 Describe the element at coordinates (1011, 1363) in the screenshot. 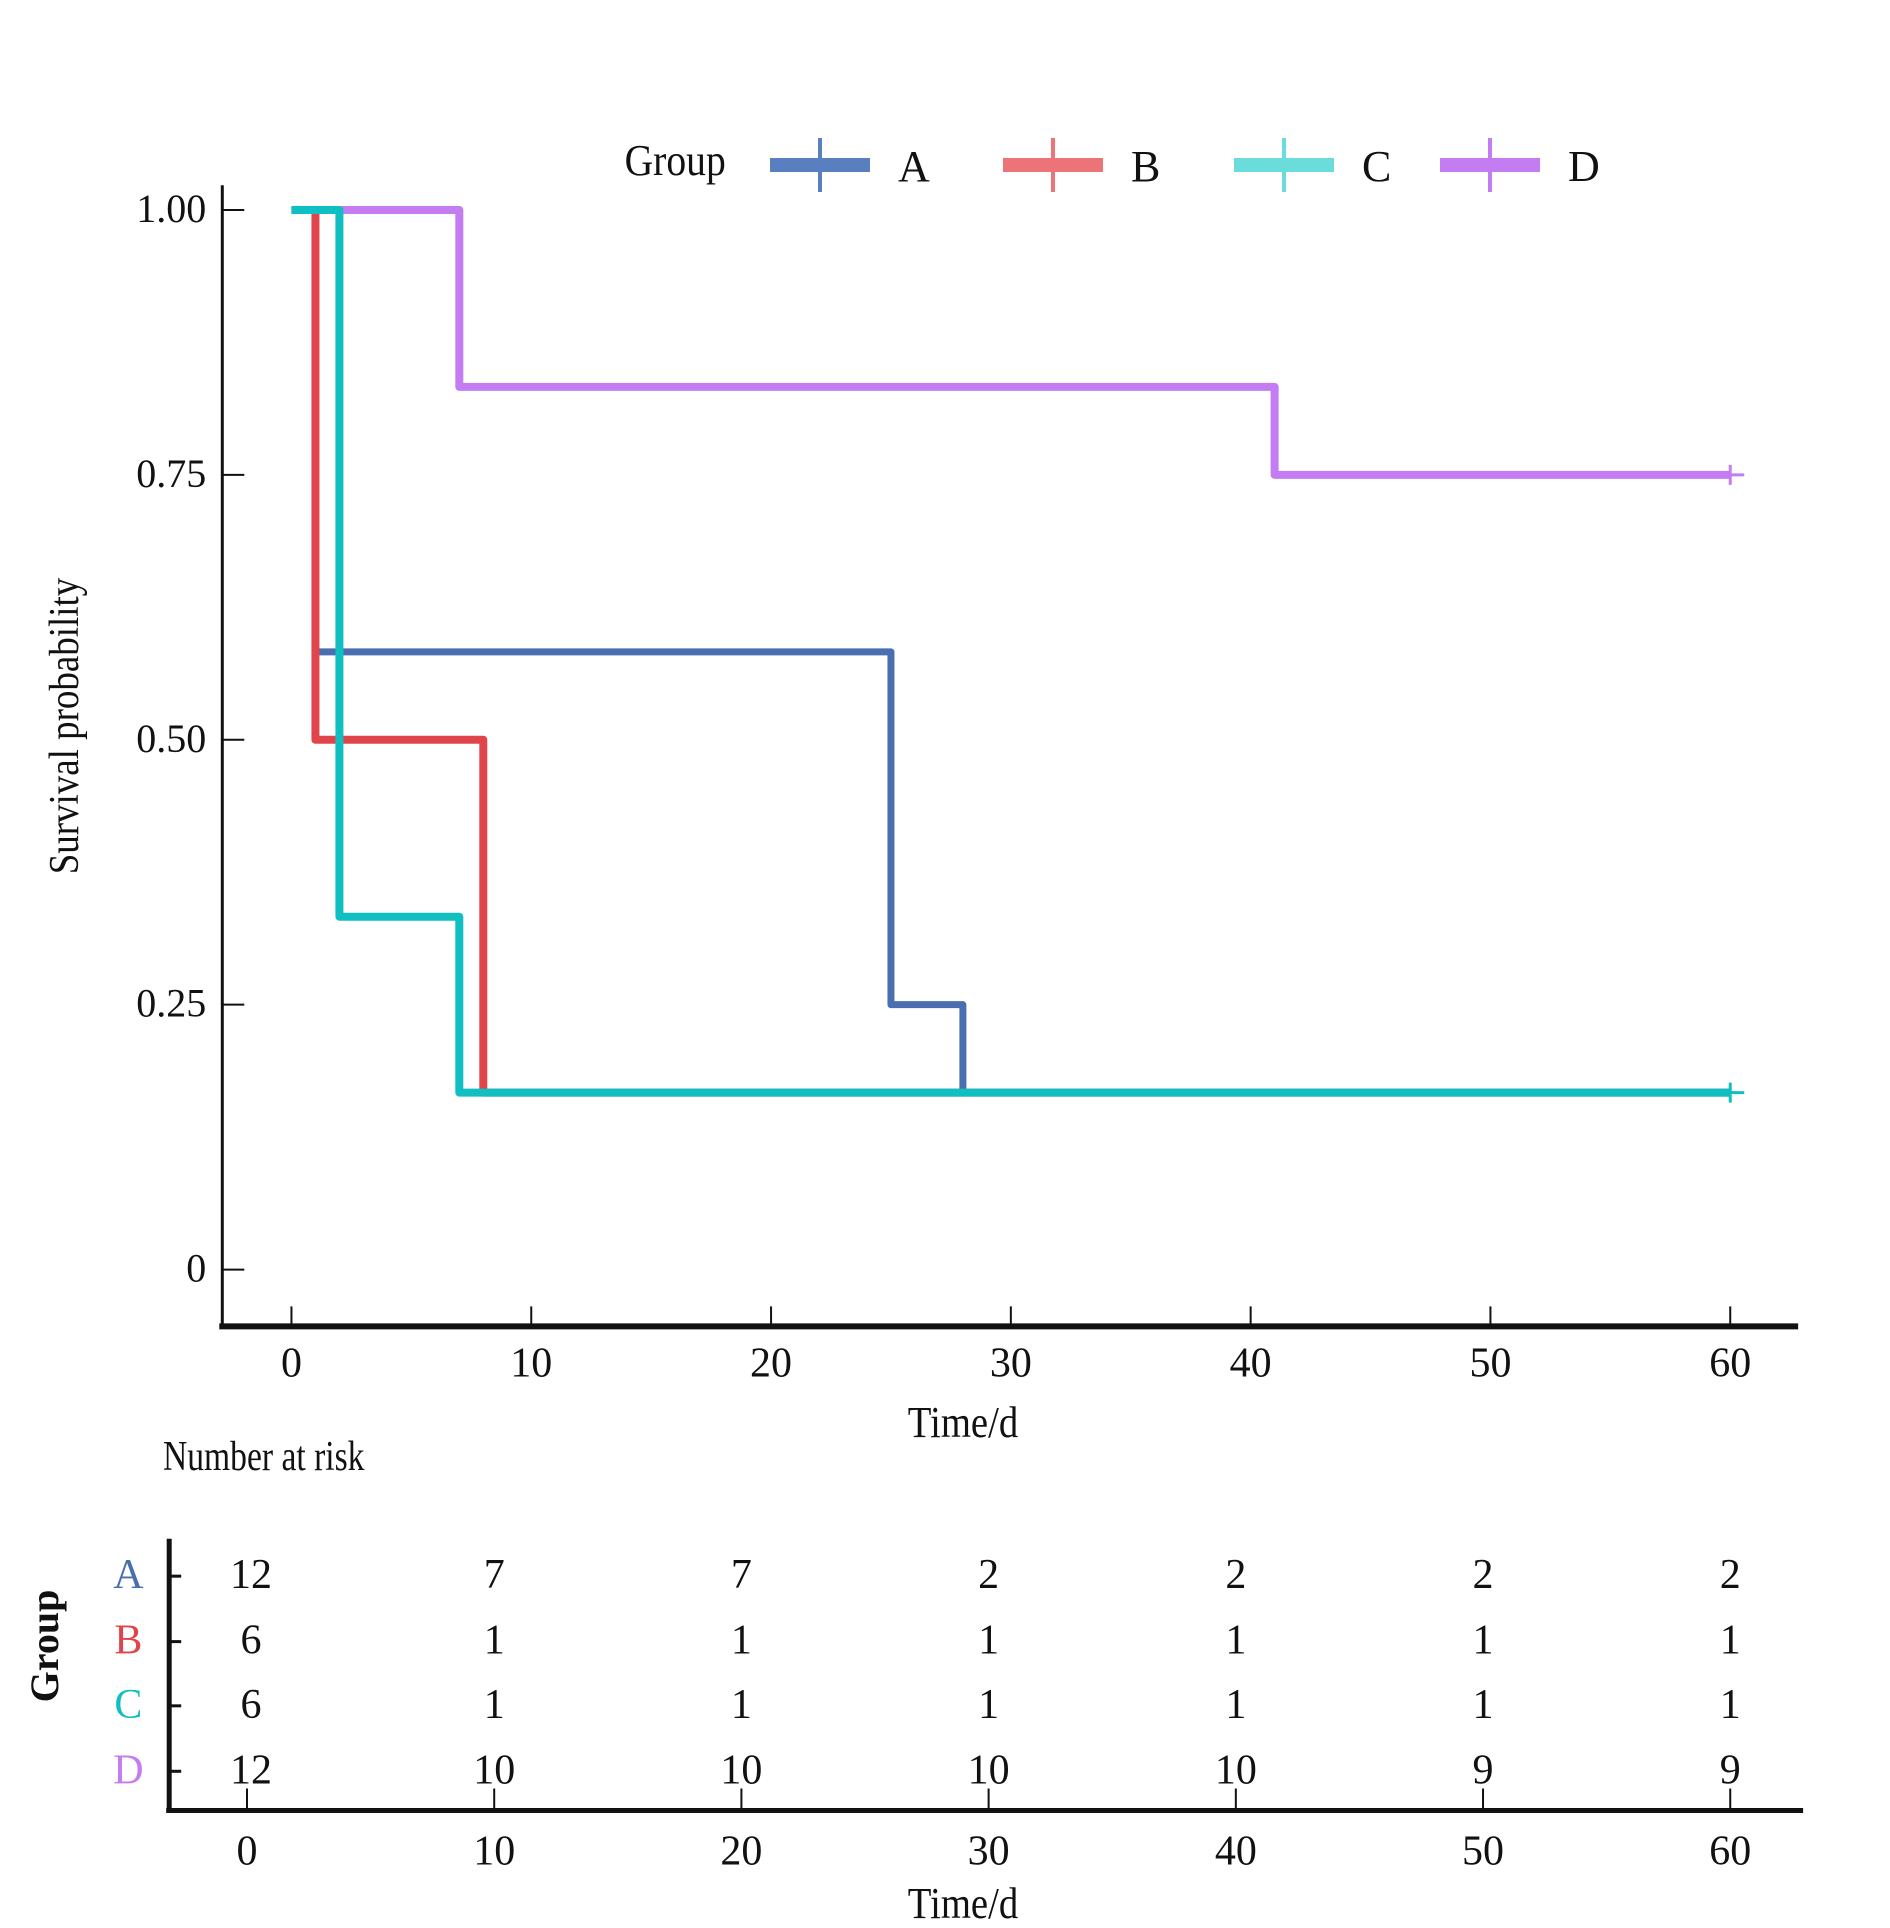

I see `x-tick-label: 30` at that location.